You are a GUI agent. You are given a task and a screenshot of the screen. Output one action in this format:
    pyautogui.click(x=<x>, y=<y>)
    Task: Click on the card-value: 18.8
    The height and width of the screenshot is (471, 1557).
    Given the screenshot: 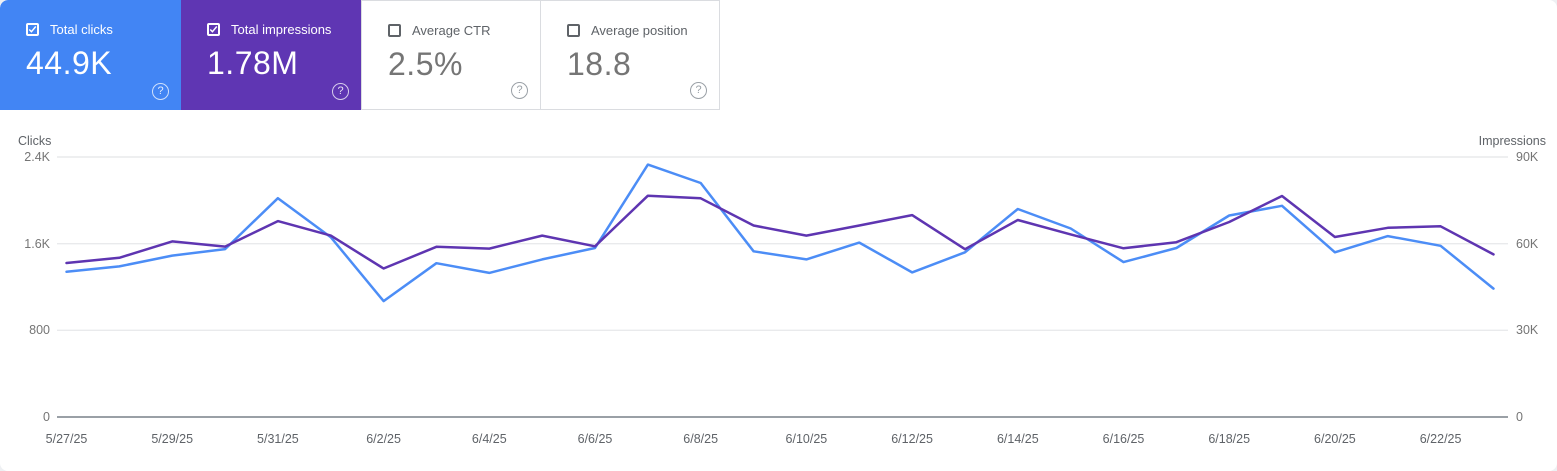 What is the action you would take?
    pyautogui.click(x=599, y=64)
    